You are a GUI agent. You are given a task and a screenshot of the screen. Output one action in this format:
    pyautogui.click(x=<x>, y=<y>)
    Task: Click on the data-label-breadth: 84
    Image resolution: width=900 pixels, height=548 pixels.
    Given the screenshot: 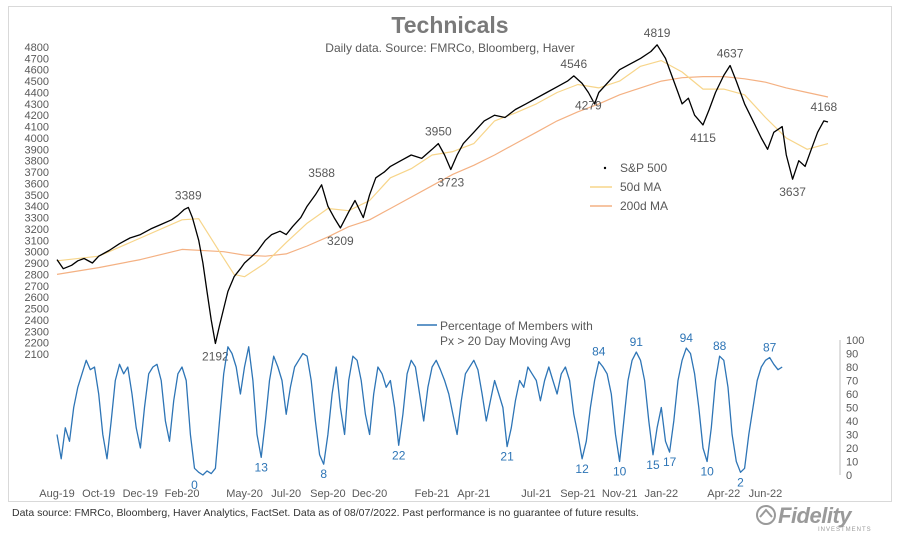 What is the action you would take?
    pyautogui.click(x=599, y=352)
    